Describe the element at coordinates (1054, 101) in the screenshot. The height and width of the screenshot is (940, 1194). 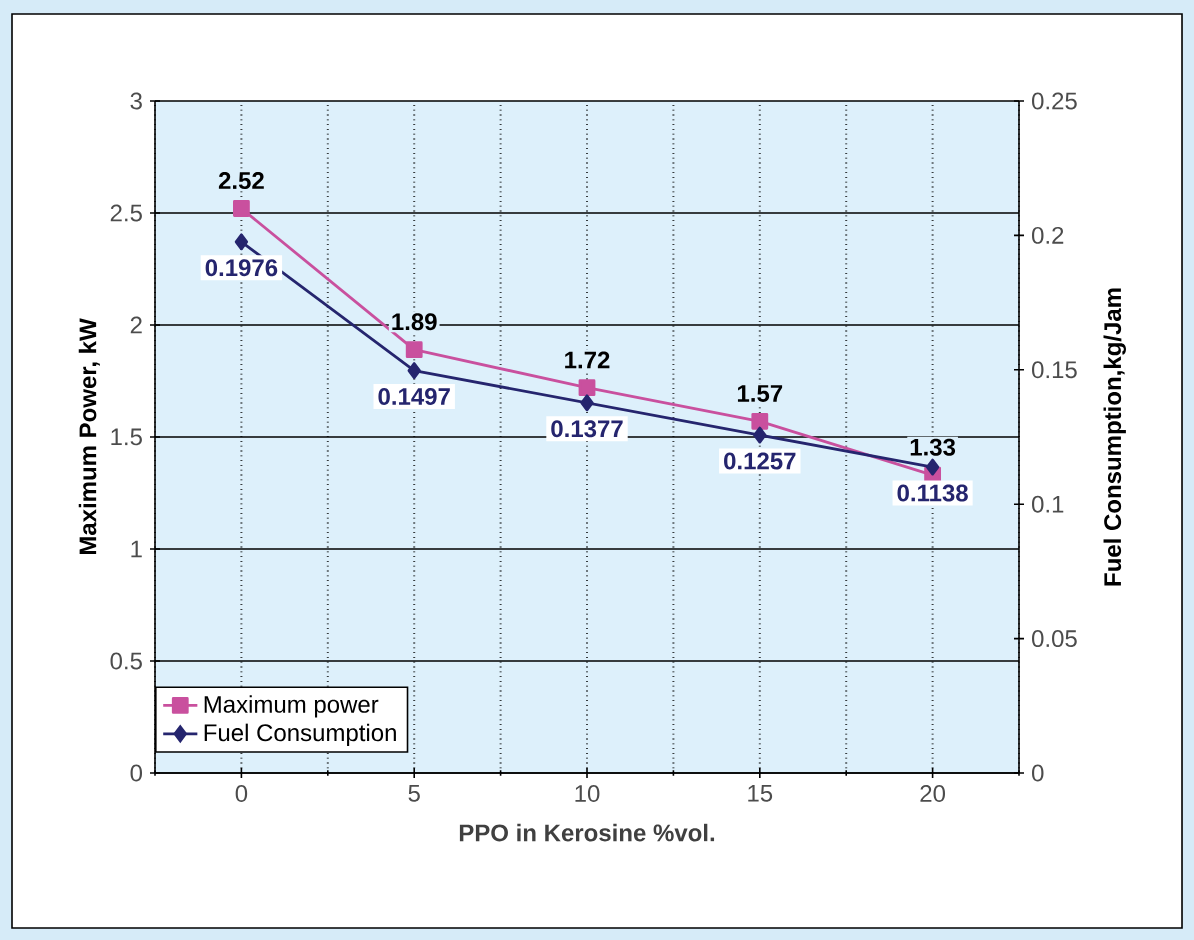
I see `y2-tick-label: 0.25` at that location.